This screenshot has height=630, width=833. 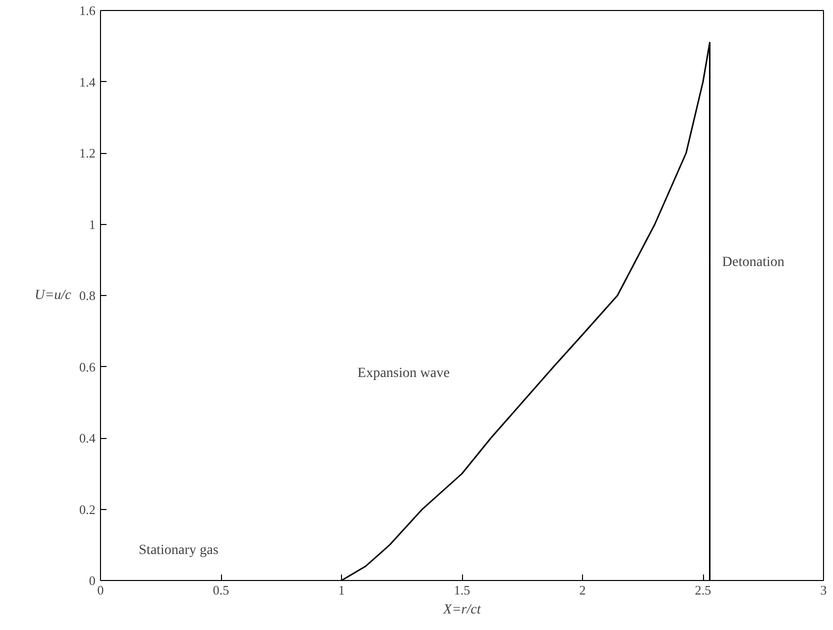 What do you see at coordinates (404, 374) in the screenshot?
I see `annotation: Expansion wave` at bounding box center [404, 374].